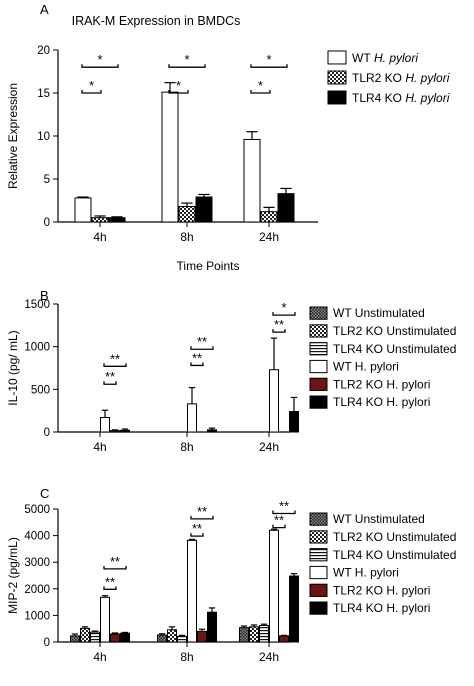  What do you see at coordinates (381, 402) in the screenshot?
I see `legend-name: TLR4 KO H. pylori` at bounding box center [381, 402].